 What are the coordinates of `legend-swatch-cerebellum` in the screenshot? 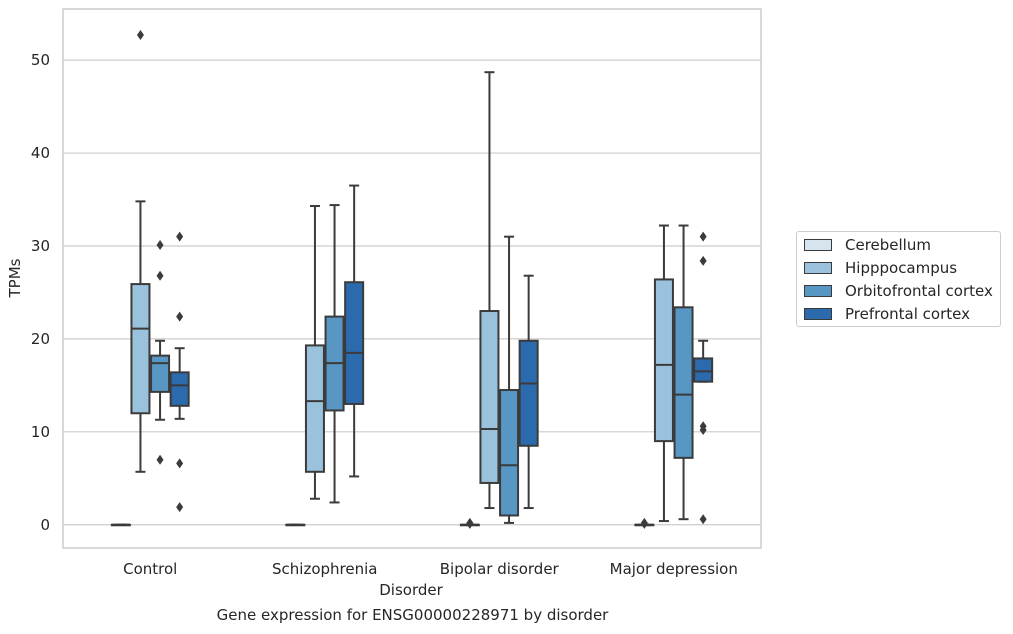 It's located at (818, 245).